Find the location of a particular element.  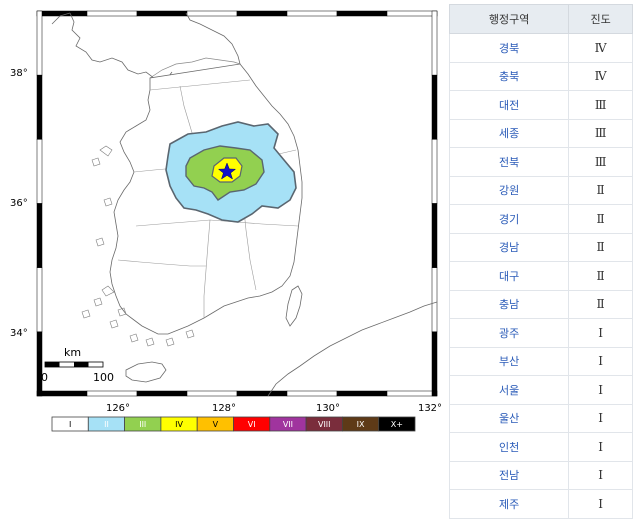

region-cell: 제주 is located at coordinates (509, 504).